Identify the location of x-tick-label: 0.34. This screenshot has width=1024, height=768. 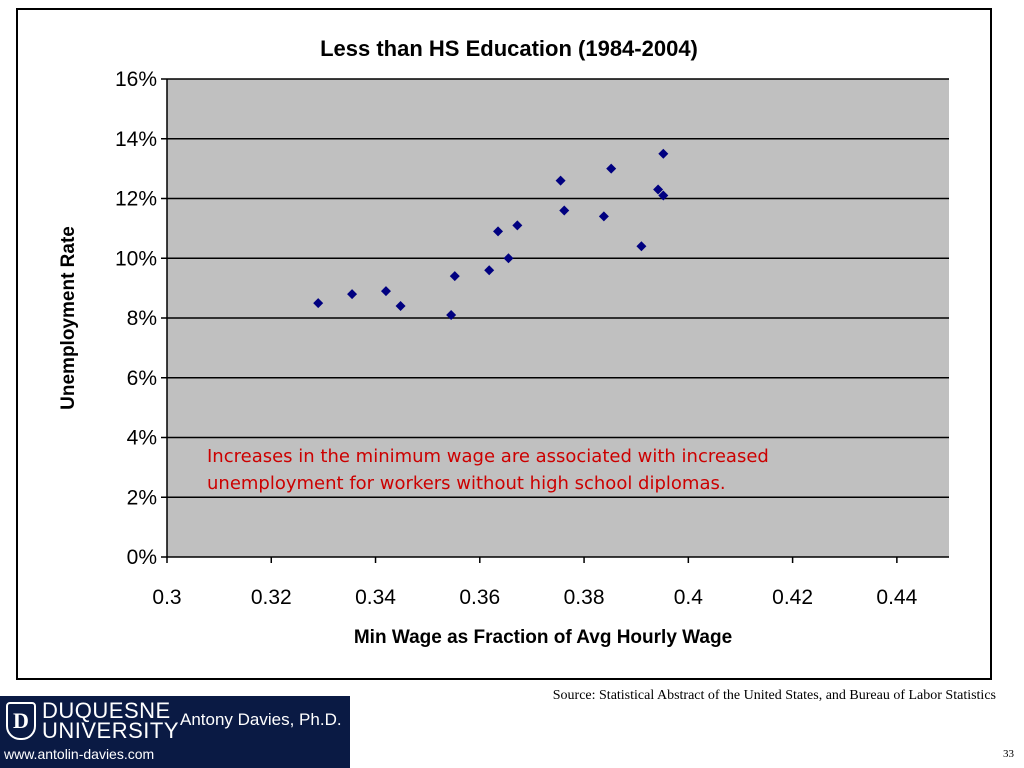
(375, 597).